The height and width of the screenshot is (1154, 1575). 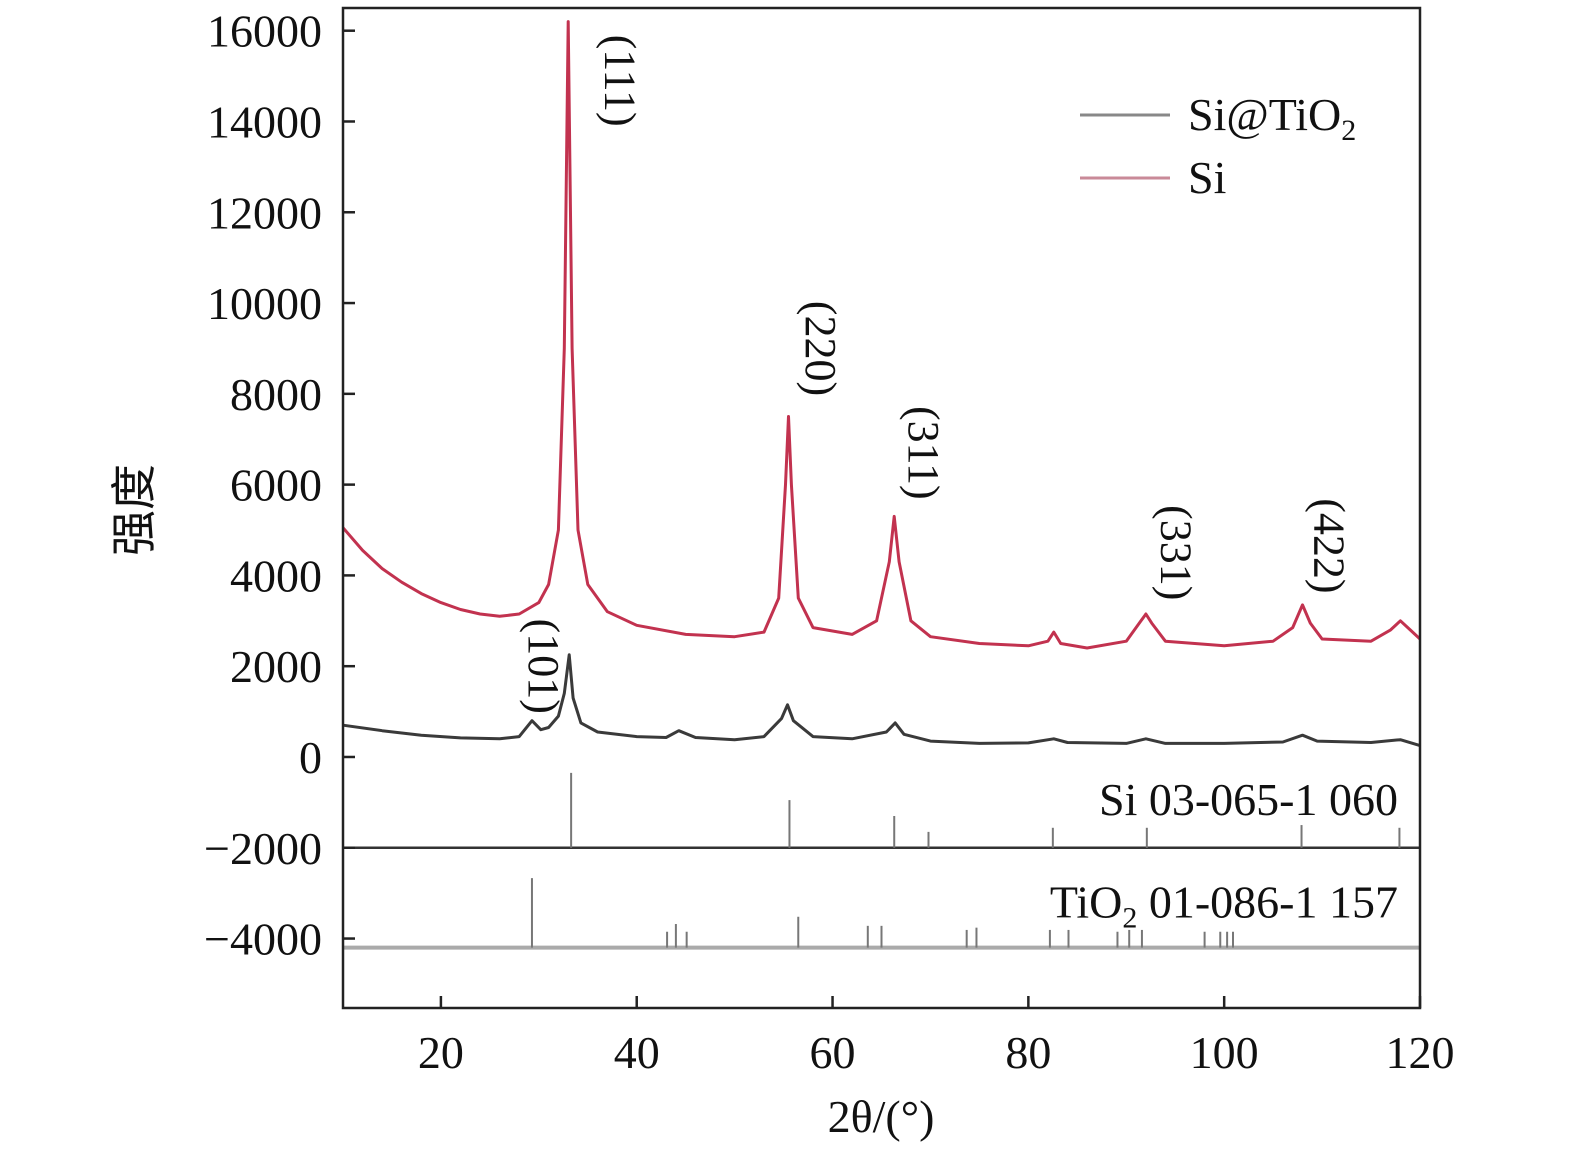 I want to click on peak-label: (220), so click(x=820, y=348).